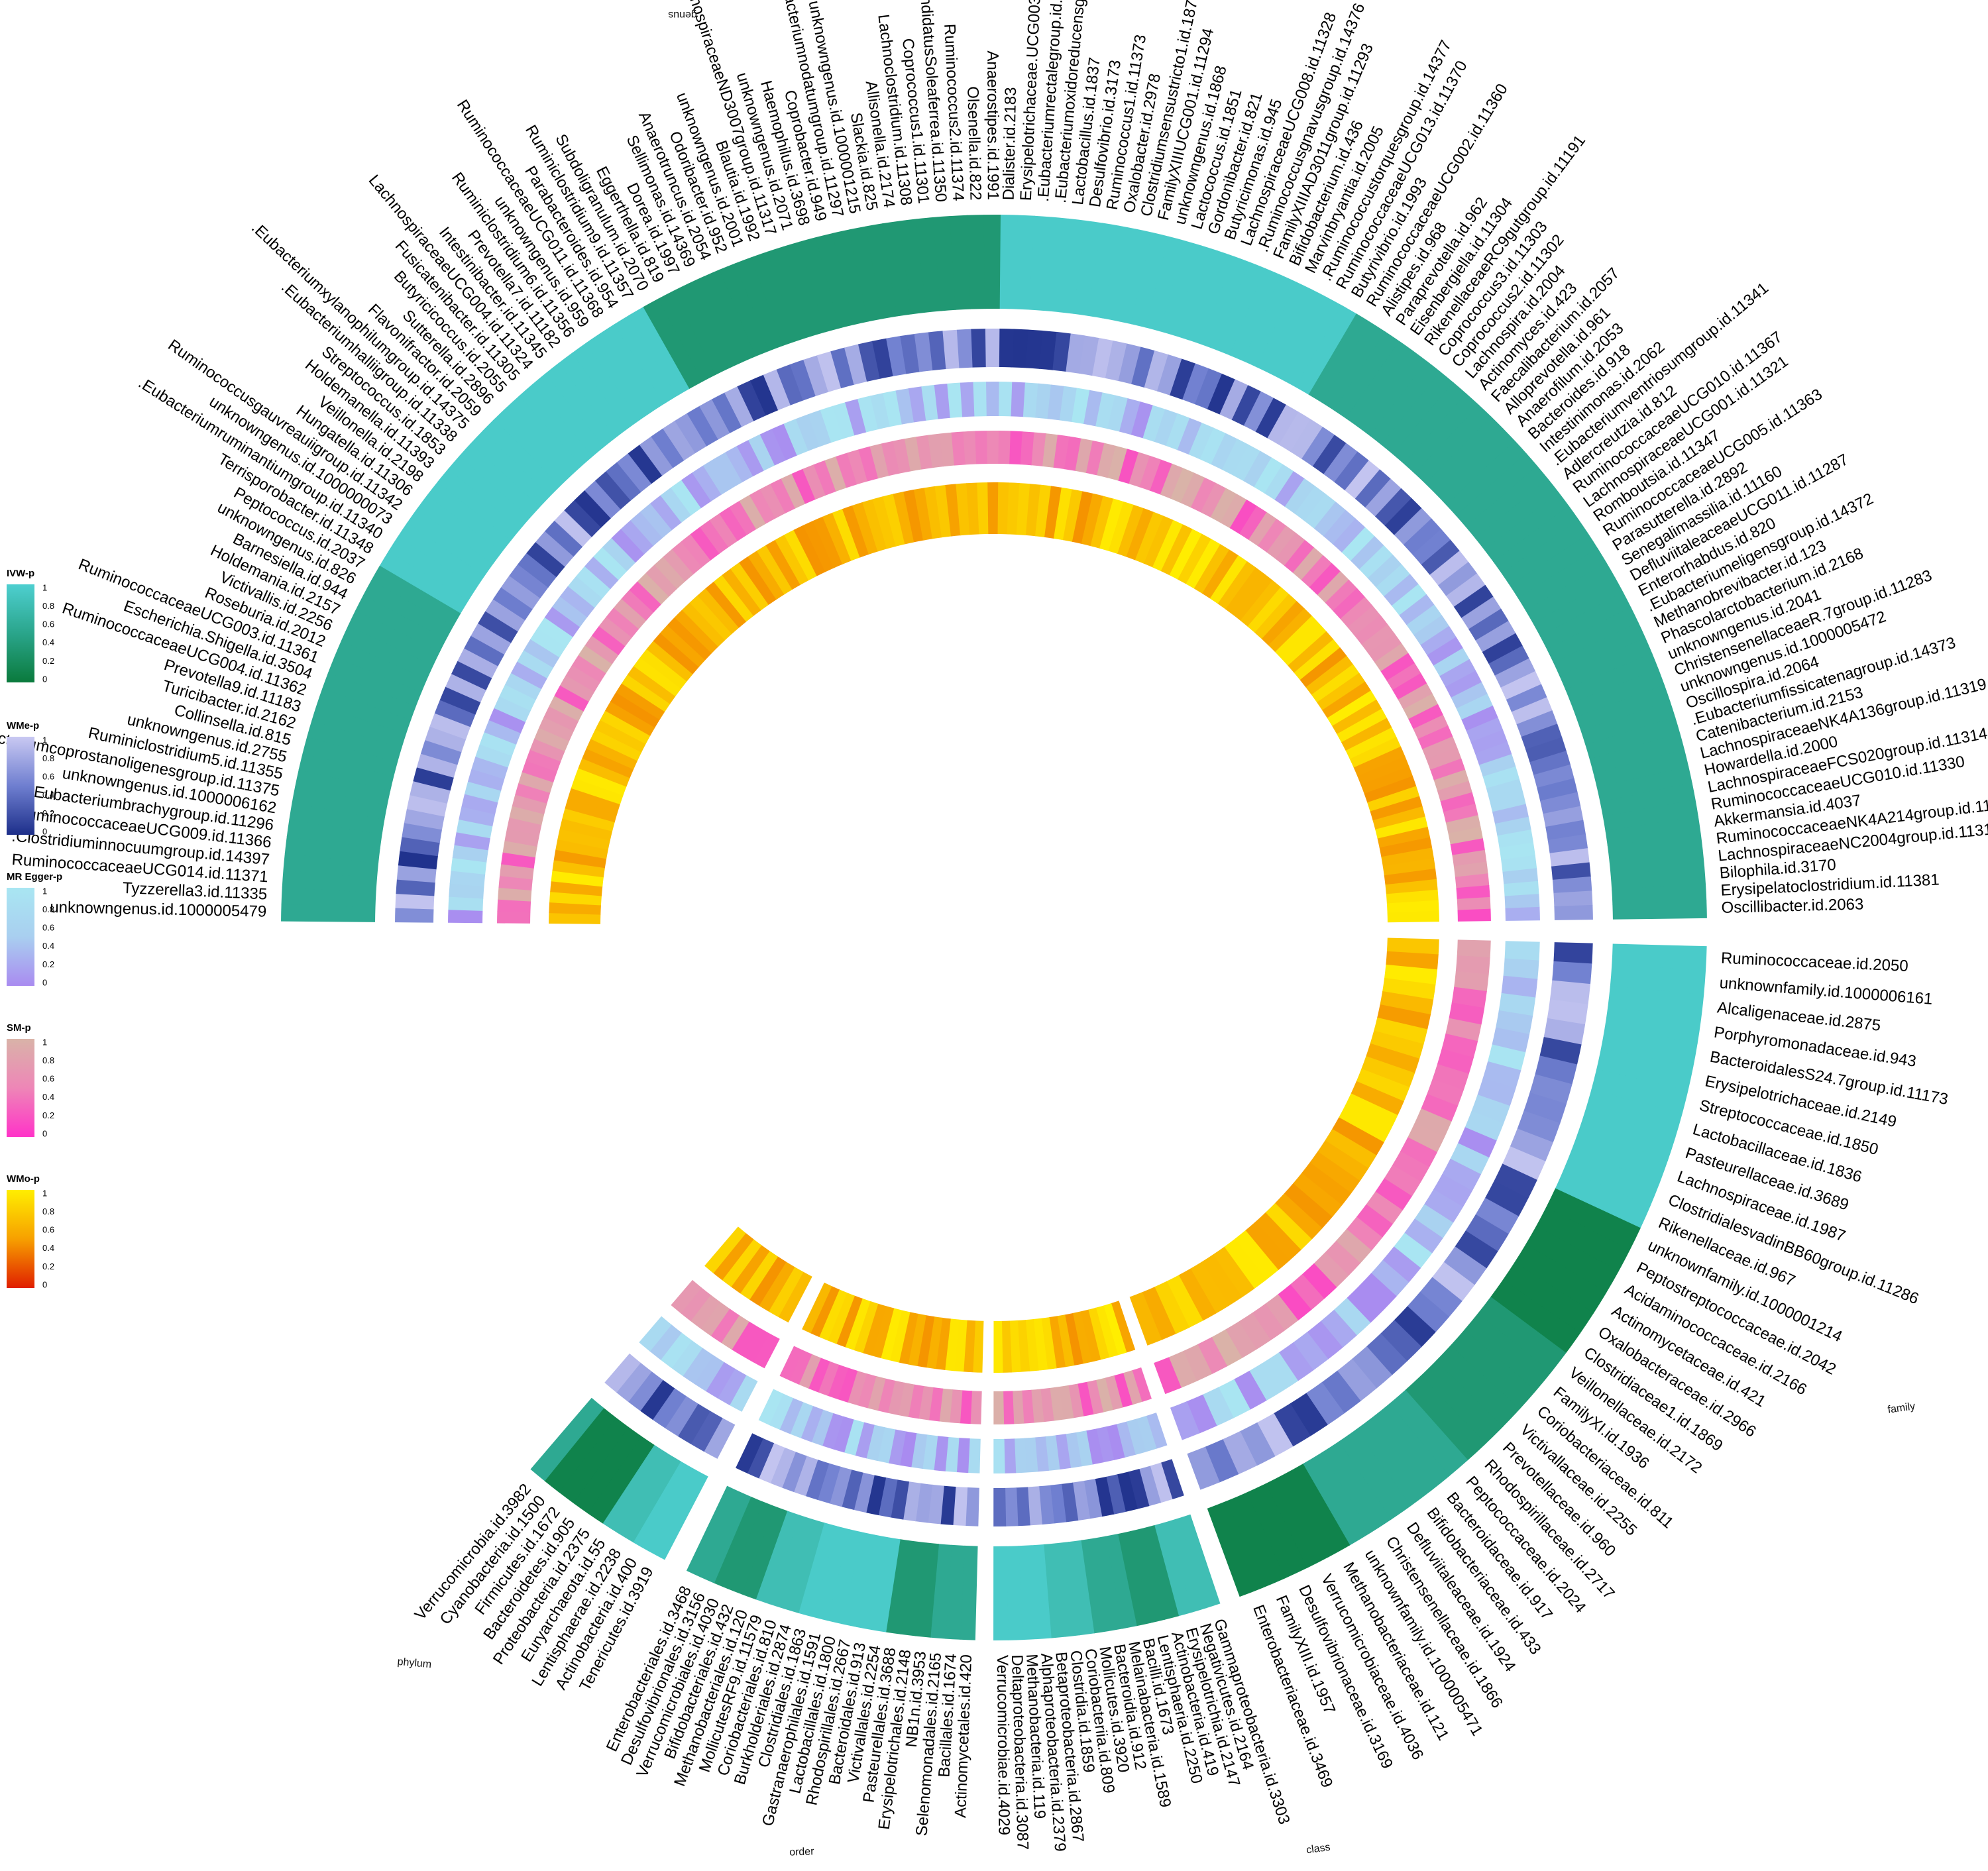 The image size is (1988, 1871). Describe the element at coordinates (48, 795) in the screenshot. I see `legend-tick: 0.4` at that location.